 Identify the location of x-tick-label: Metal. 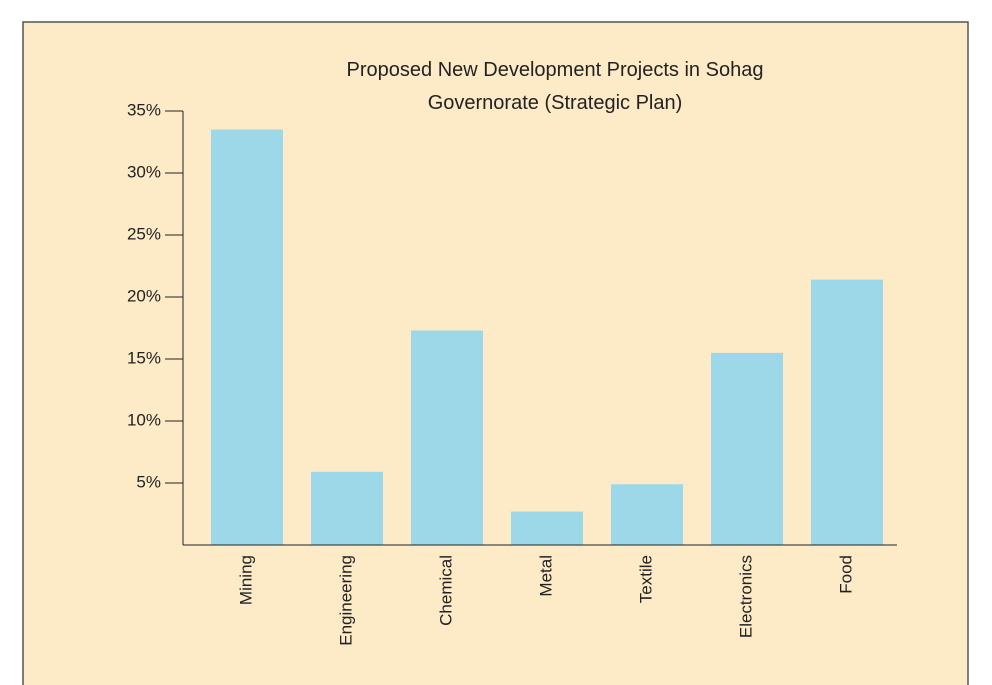
(545, 576).